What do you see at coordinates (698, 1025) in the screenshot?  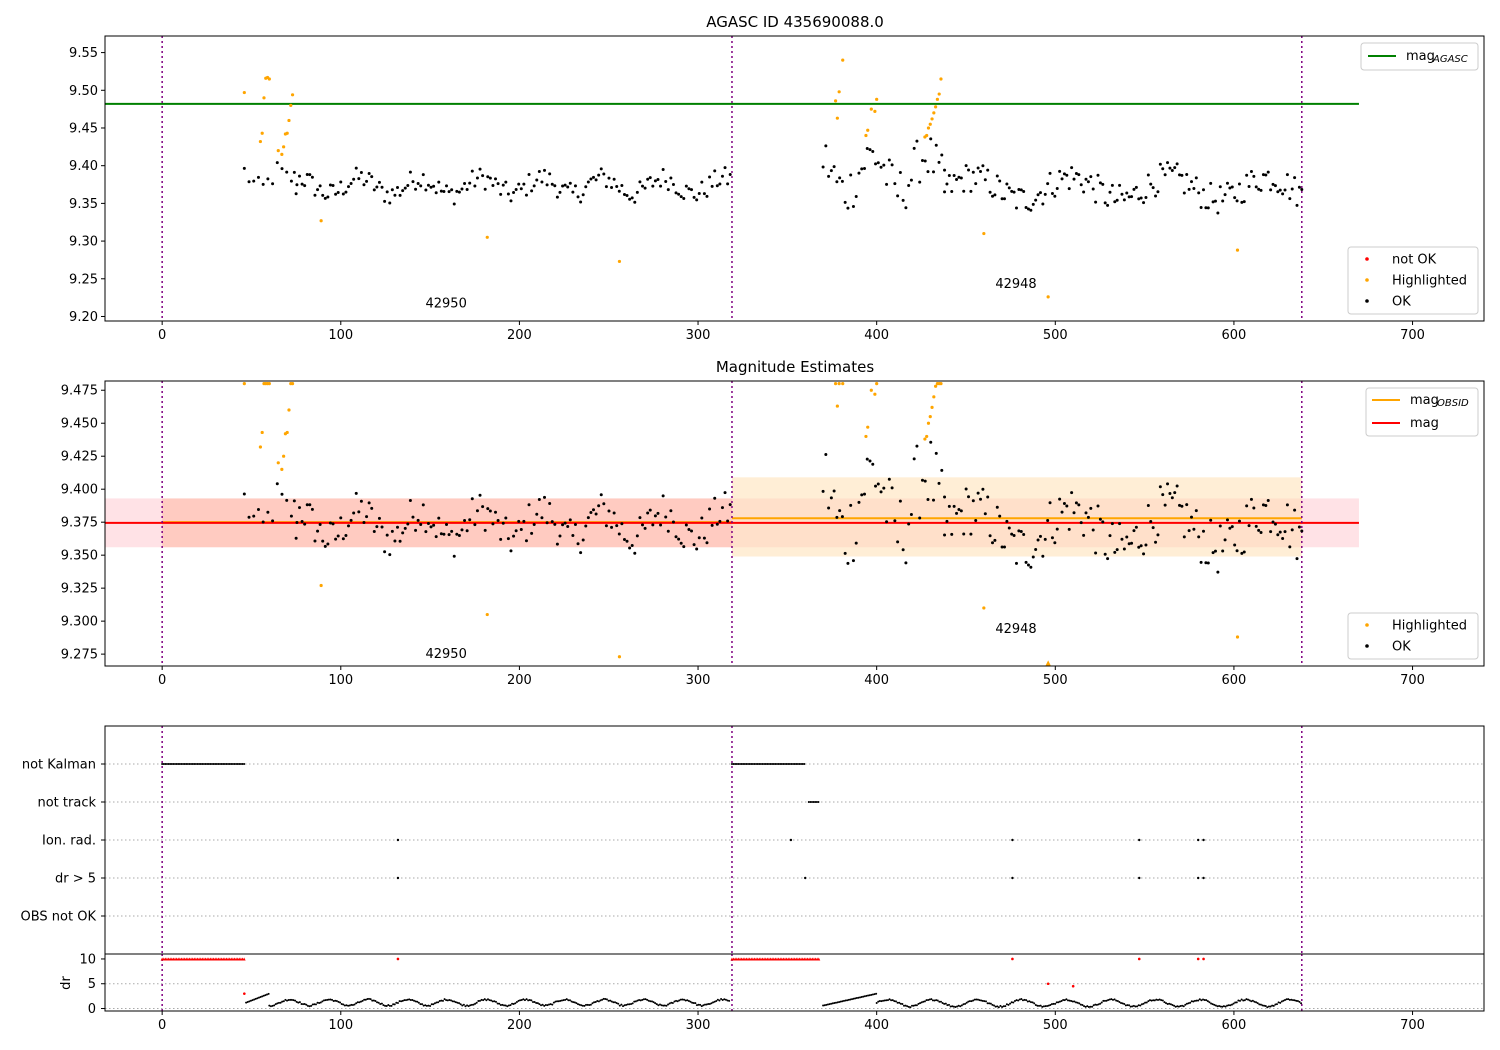 I see `p4-xtick-label: 300` at bounding box center [698, 1025].